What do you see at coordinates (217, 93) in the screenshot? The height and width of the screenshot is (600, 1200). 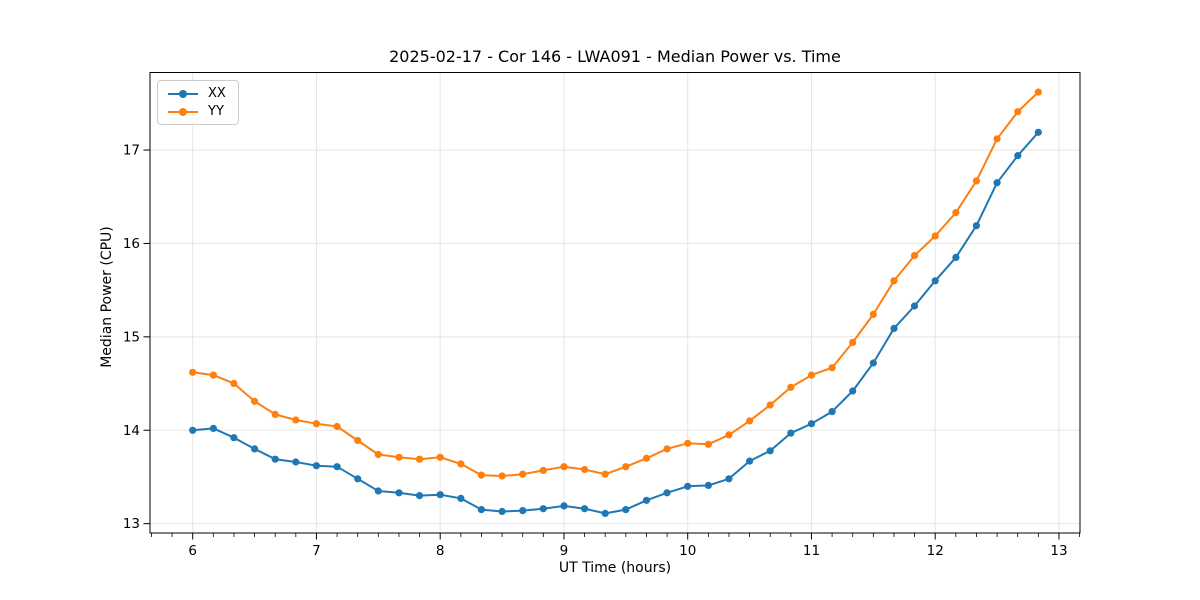 I see `legend-label-xx: XX` at bounding box center [217, 93].